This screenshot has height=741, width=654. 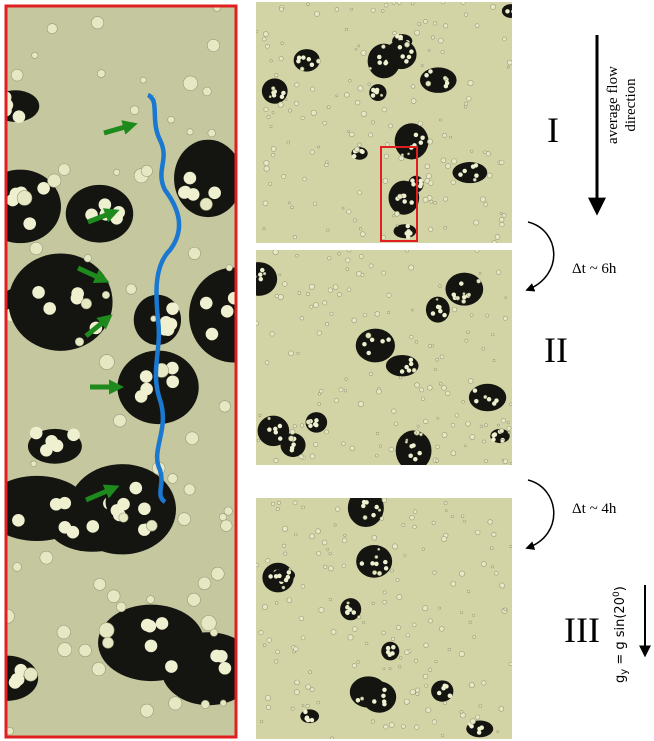 What do you see at coordinates (540, 514) in the screenshot?
I see `time-arrow` at bounding box center [540, 514].